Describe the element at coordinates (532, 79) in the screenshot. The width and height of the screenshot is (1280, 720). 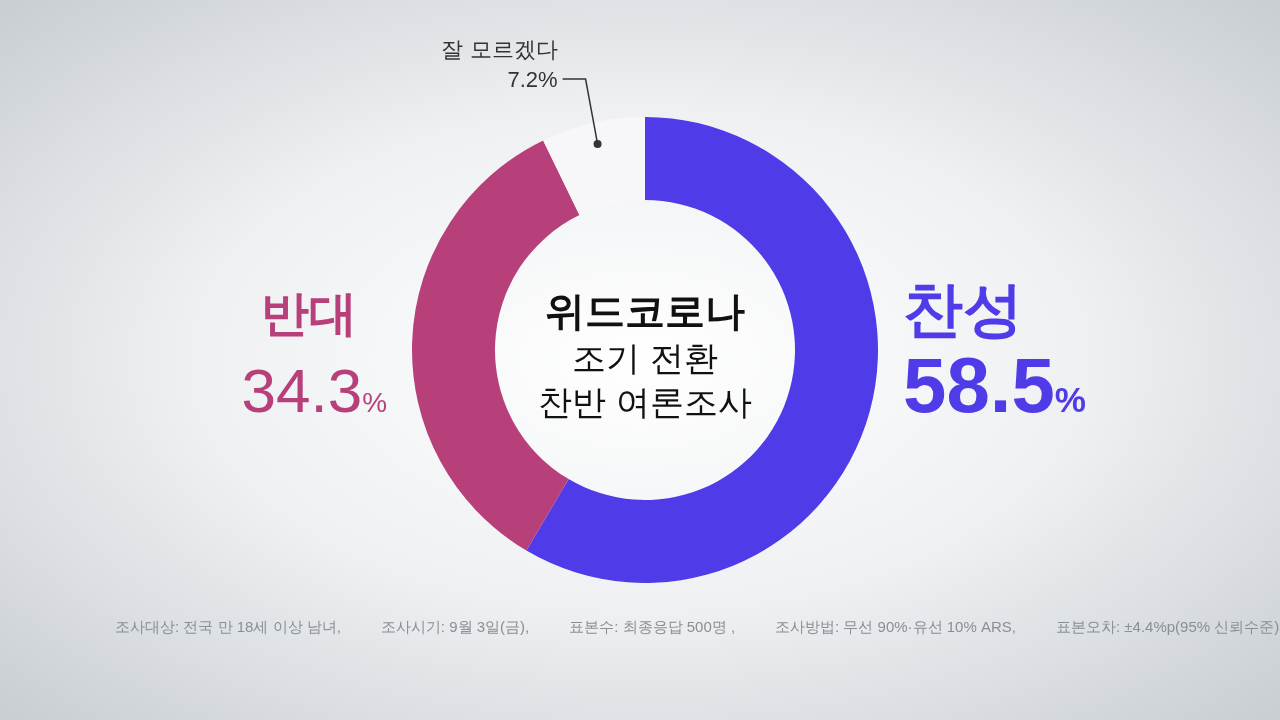
I see `data-label: 7.2%` at that location.